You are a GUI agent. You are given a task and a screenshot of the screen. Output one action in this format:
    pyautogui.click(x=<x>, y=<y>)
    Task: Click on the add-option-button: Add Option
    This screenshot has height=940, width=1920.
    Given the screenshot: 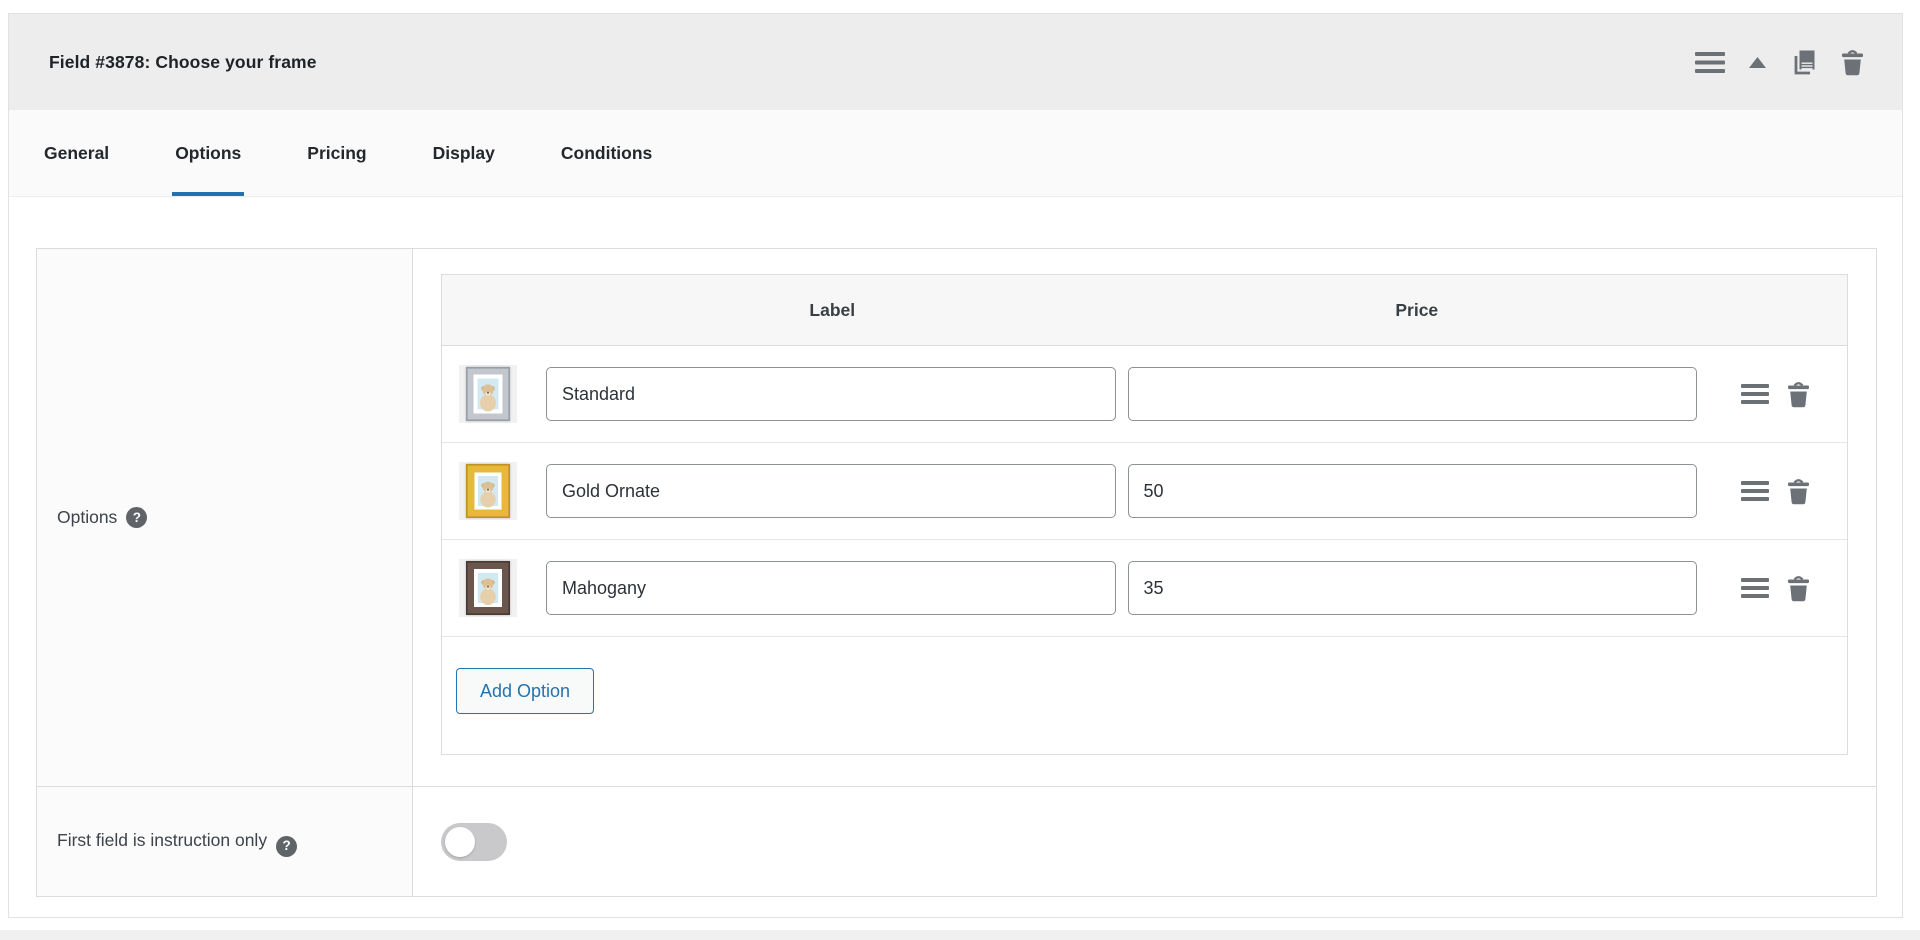 What is the action you would take?
    pyautogui.click(x=525, y=691)
    